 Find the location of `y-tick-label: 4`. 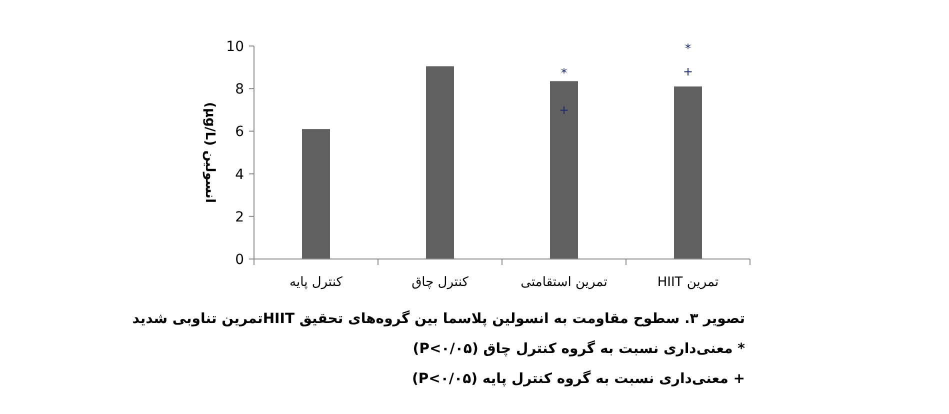

y-tick-label: 4 is located at coordinates (239, 174).